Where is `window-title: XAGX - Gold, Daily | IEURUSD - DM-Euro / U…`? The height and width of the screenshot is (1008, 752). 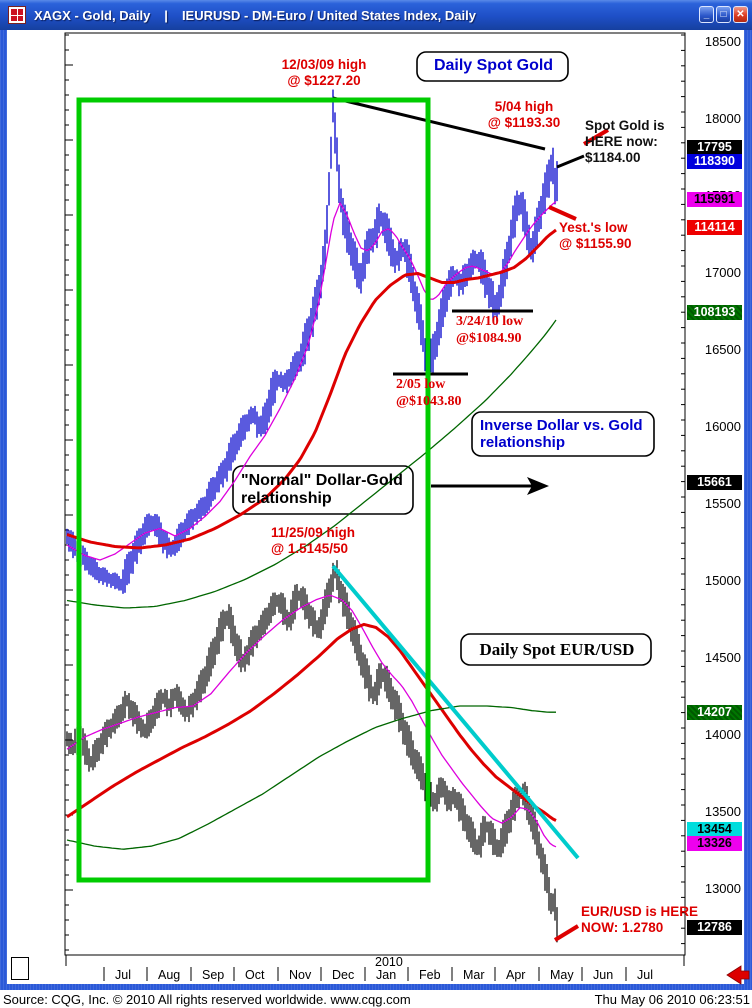 window-title: XAGX - Gold, Daily | IEURUSD - DM-Euro / U… is located at coordinates (255, 15).